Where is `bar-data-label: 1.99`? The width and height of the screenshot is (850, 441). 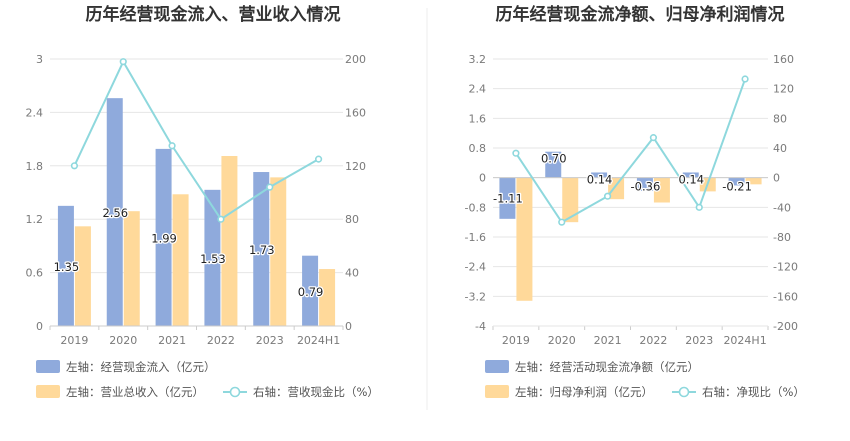
bar-data-label: 1.99 is located at coordinates (164, 238).